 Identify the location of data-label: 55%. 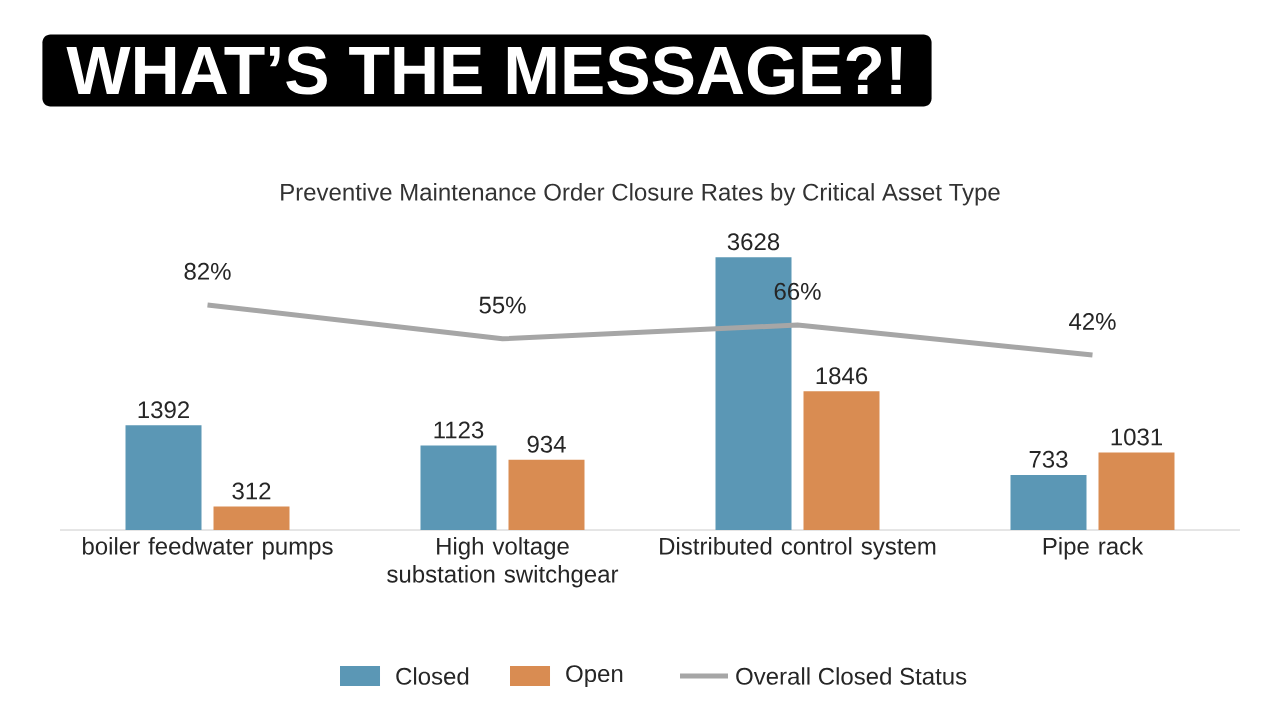
(502, 305).